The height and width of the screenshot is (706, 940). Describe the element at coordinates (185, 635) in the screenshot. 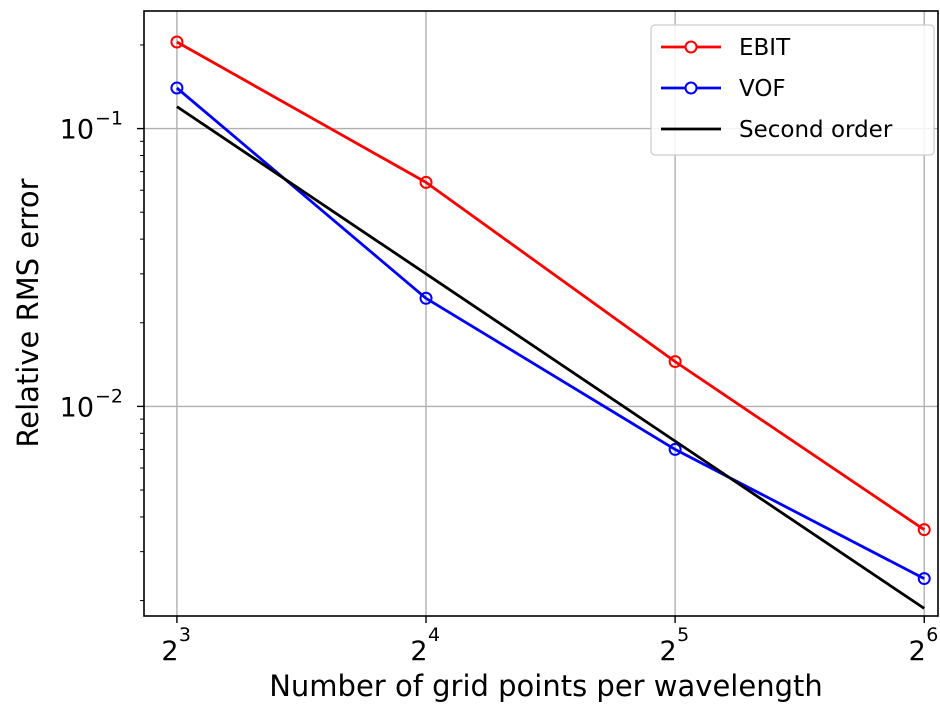

I see `x-tick-label-exponent: 3` at that location.